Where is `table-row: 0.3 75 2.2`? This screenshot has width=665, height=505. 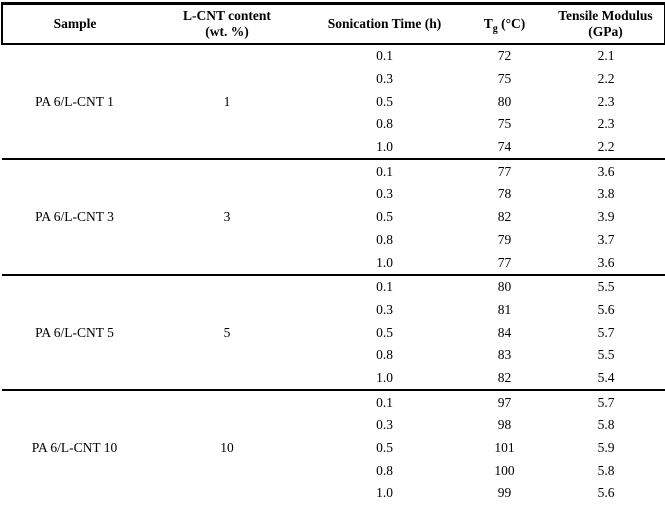
table-row: 0.3 75 2.2 is located at coordinates (333, 79).